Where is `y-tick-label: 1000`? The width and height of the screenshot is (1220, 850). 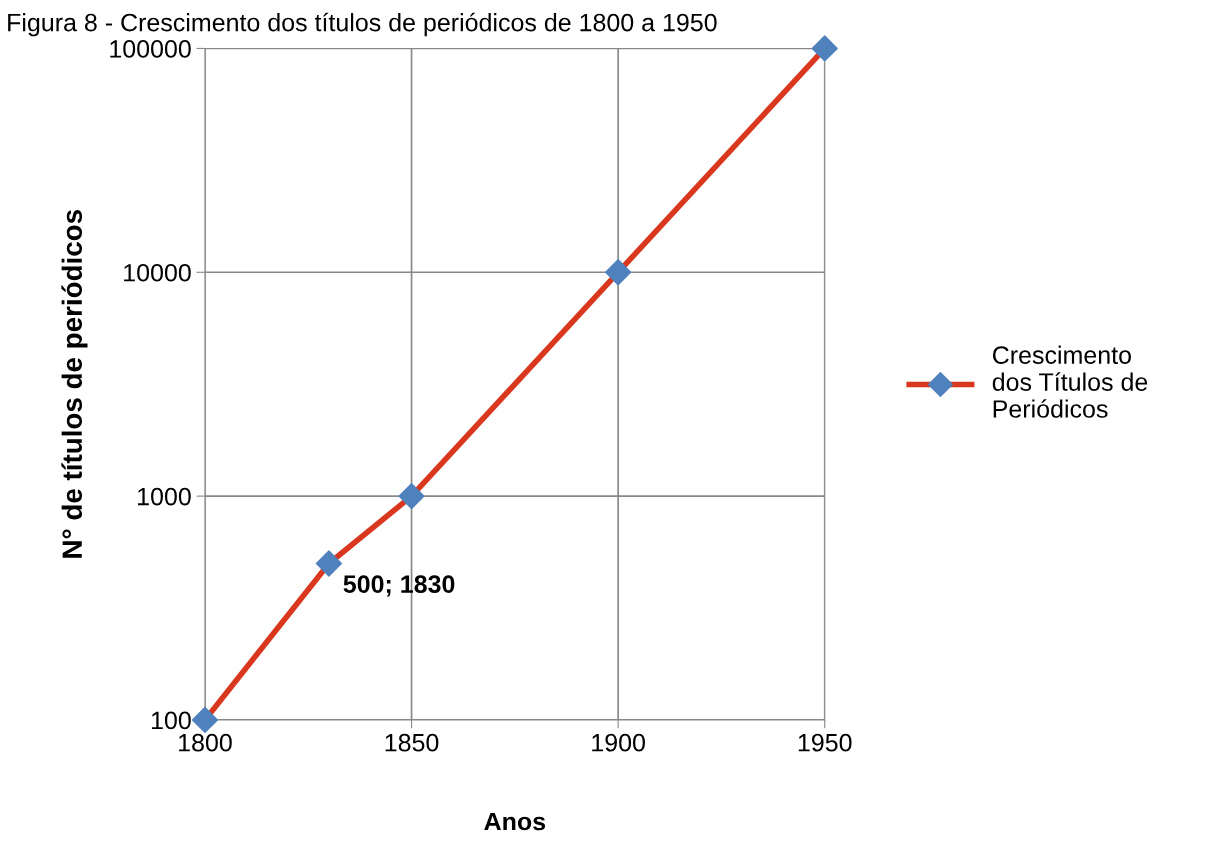 y-tick-label: 1000 is located at coordinates (164, 496).